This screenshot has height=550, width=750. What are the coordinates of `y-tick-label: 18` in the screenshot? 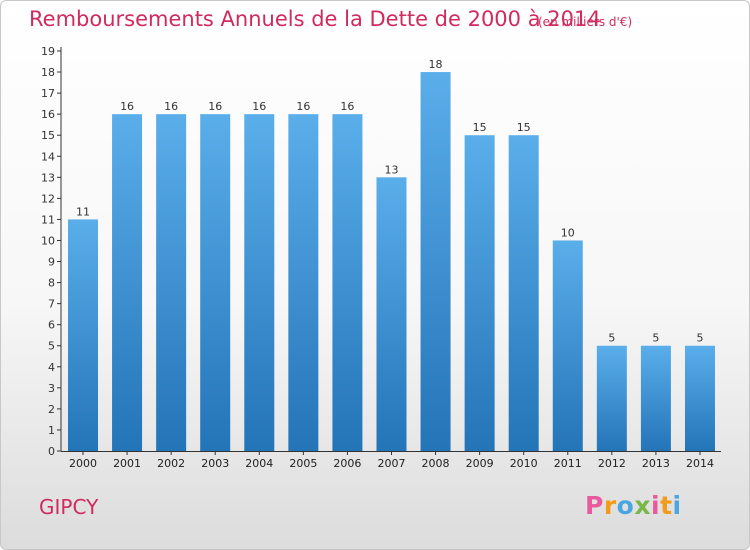 It's located at (48, 72).